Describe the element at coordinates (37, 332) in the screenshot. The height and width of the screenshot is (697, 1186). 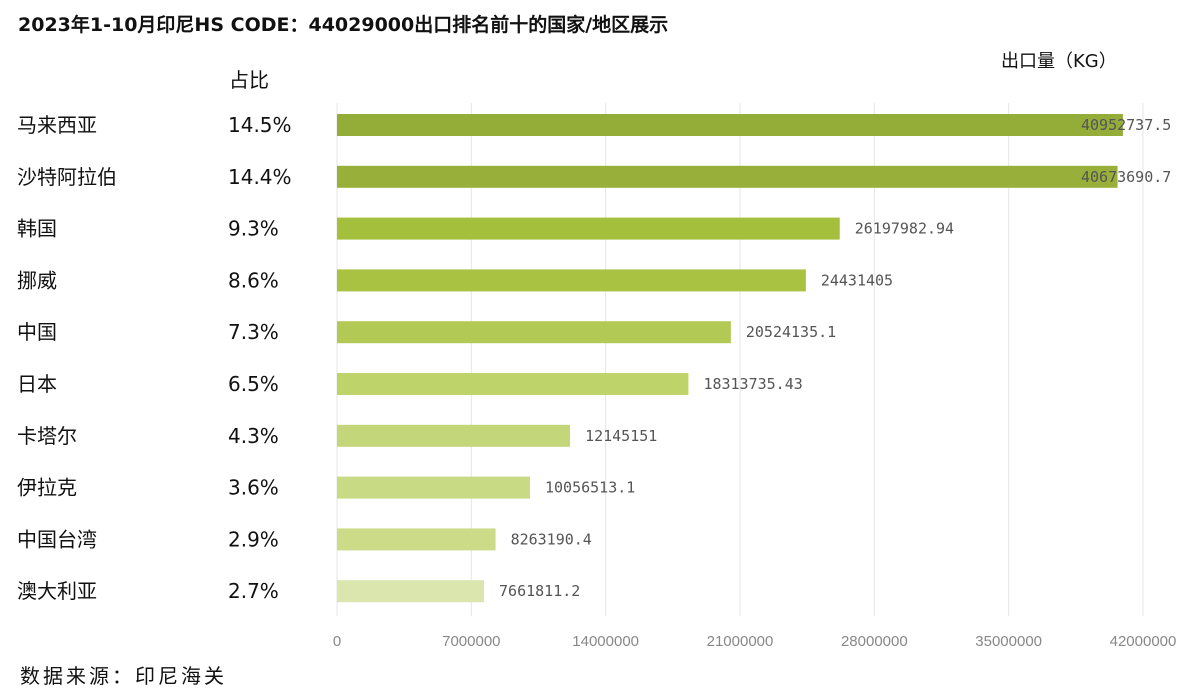
I see `category-label: 中国` at that location.